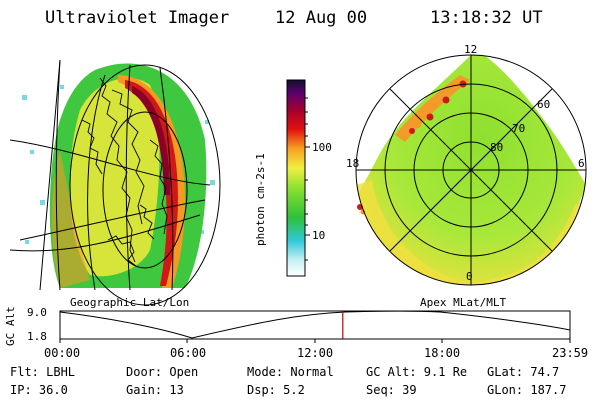  I want to click on colorbar, so click(296, 178).